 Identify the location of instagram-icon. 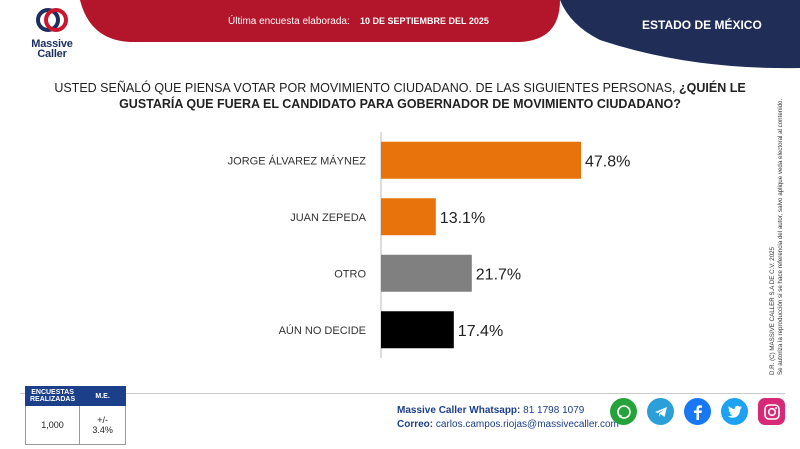
(771, 411).